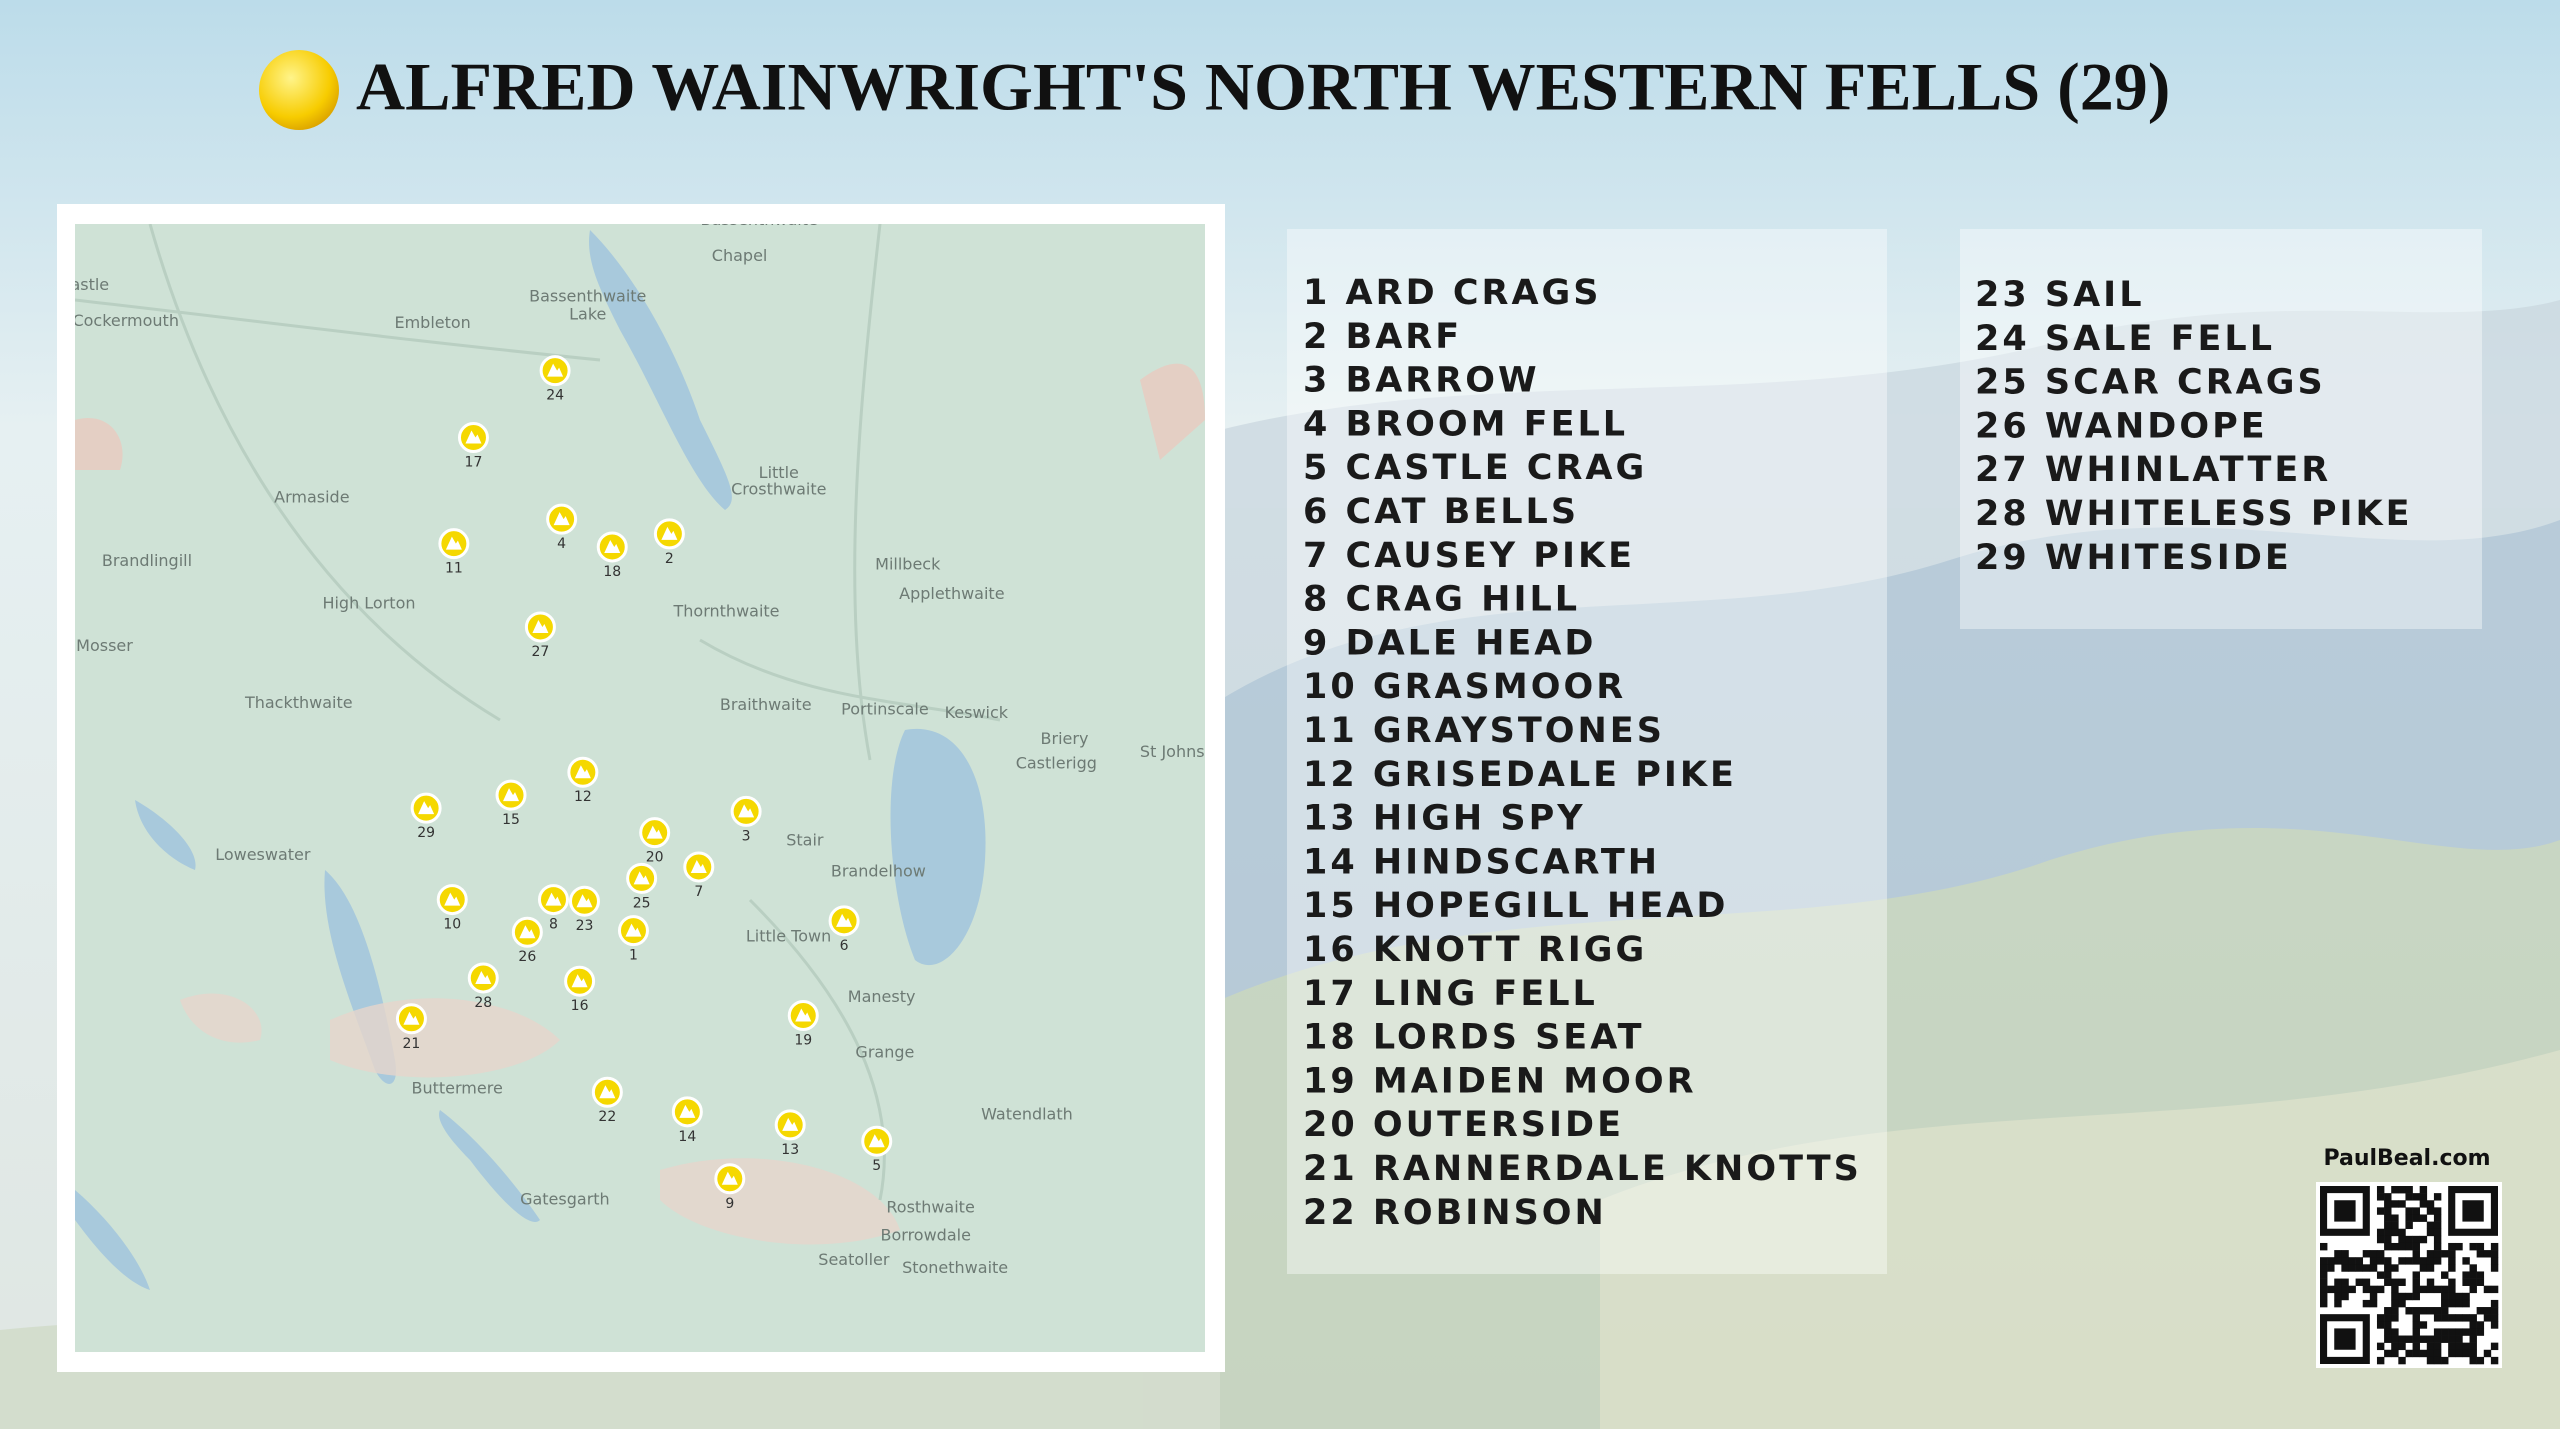 This screenshot has width=2560, height=1429. Describe the element at coordinates (540, 652) in the screenshot. I see `marker-label: 27` at that location.